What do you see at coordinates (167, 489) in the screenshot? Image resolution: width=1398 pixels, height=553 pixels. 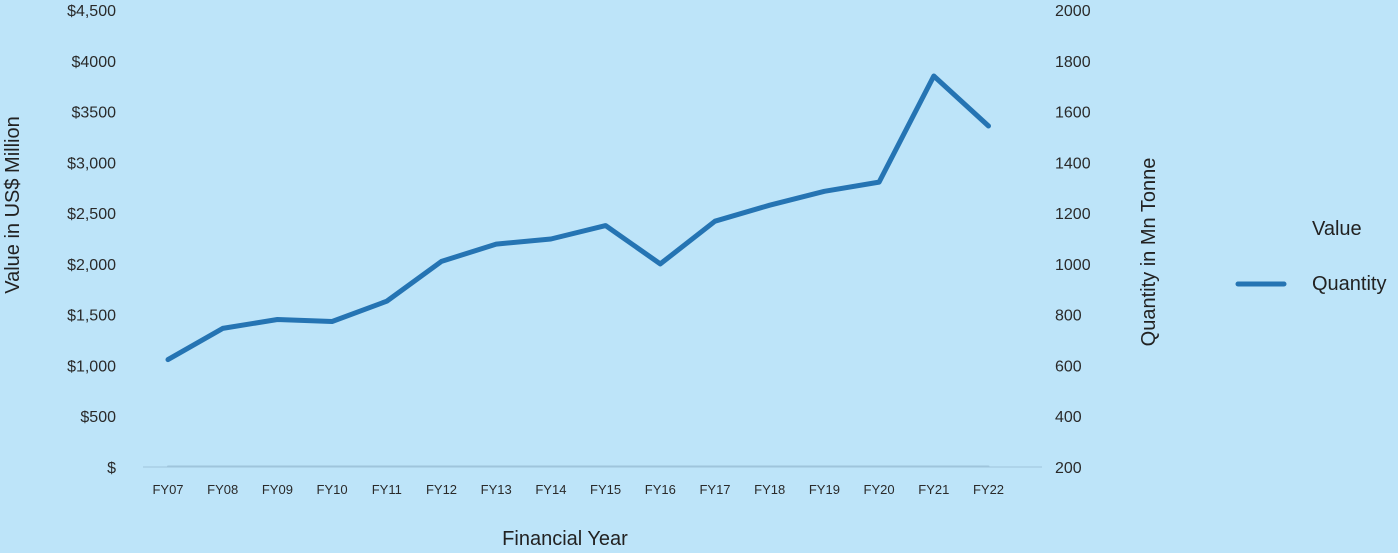 I see `x-tick-label: FY07` at bounding box center [167, 489].